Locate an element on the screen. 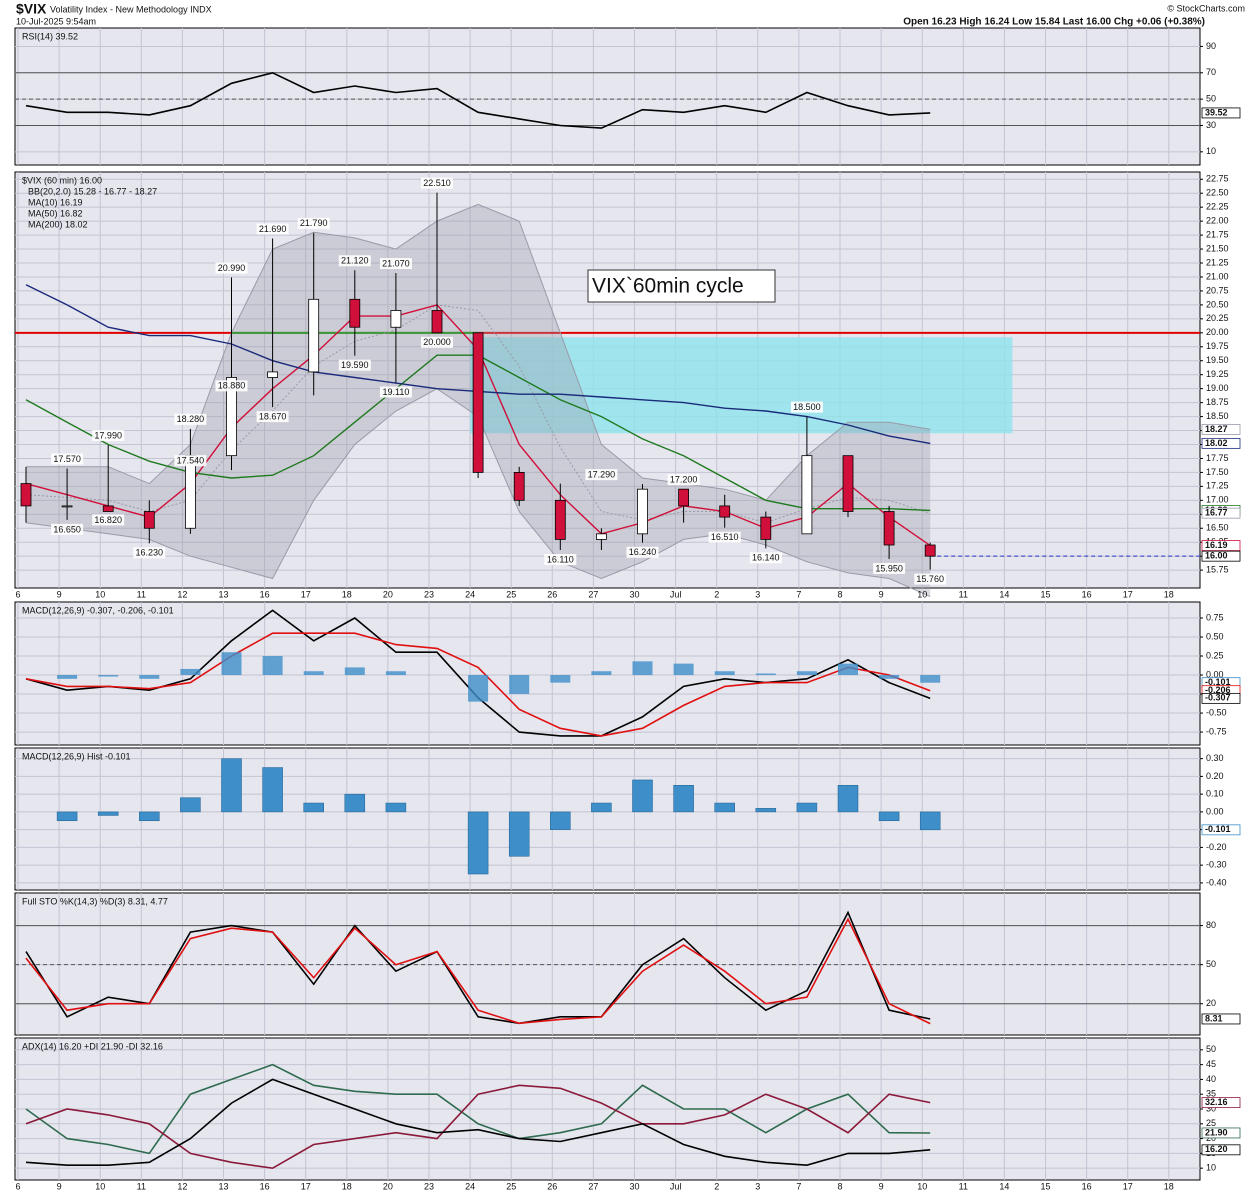  y-tick-label: 20.25 is located at coordinates (1217, 318).